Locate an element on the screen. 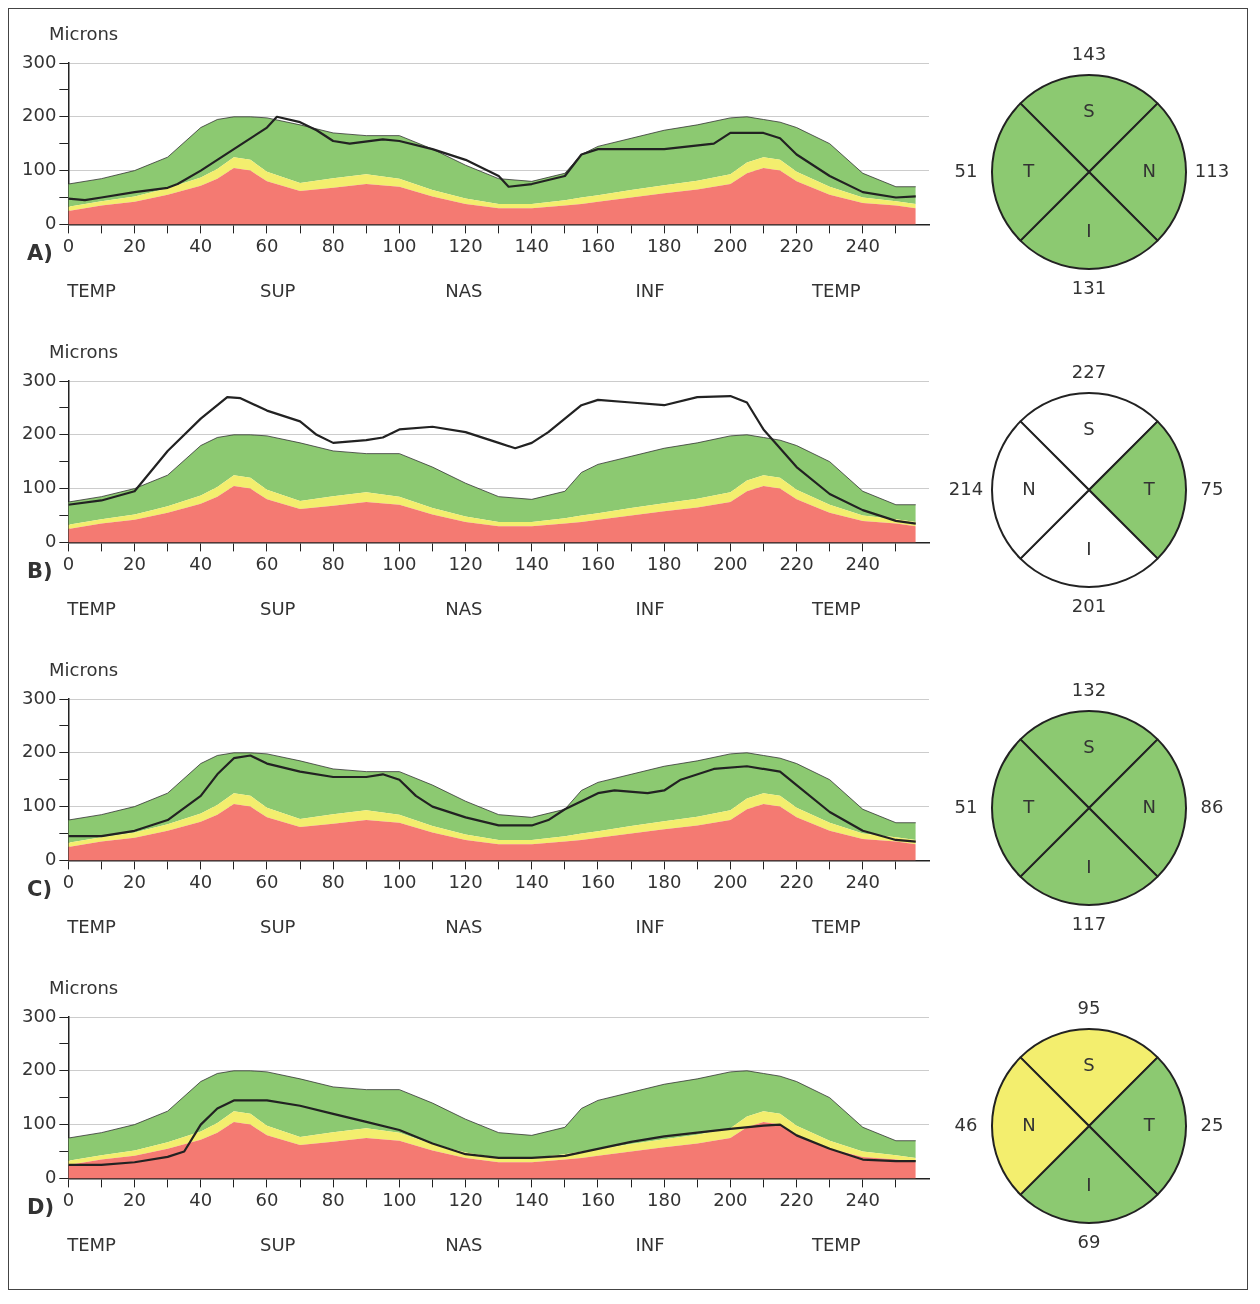 The image size is (1260, 1304). data-label: 113 is located at coordinates (1212, 170).